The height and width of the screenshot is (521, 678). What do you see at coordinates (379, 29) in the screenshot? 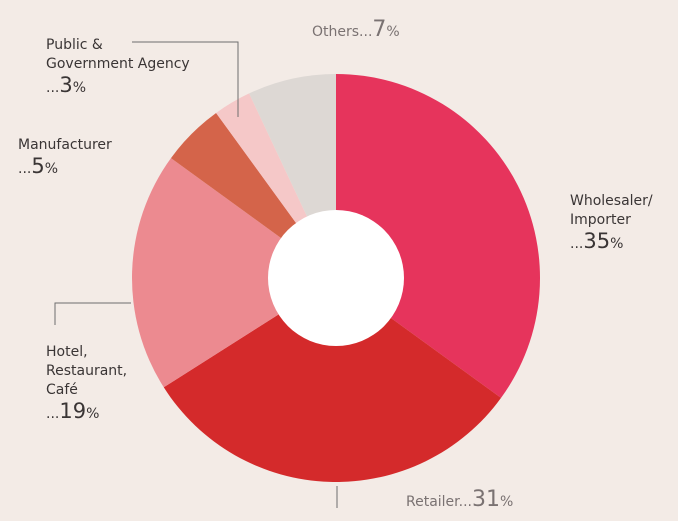
I see `label-others-value: 7` at bounding box center [379, 29].